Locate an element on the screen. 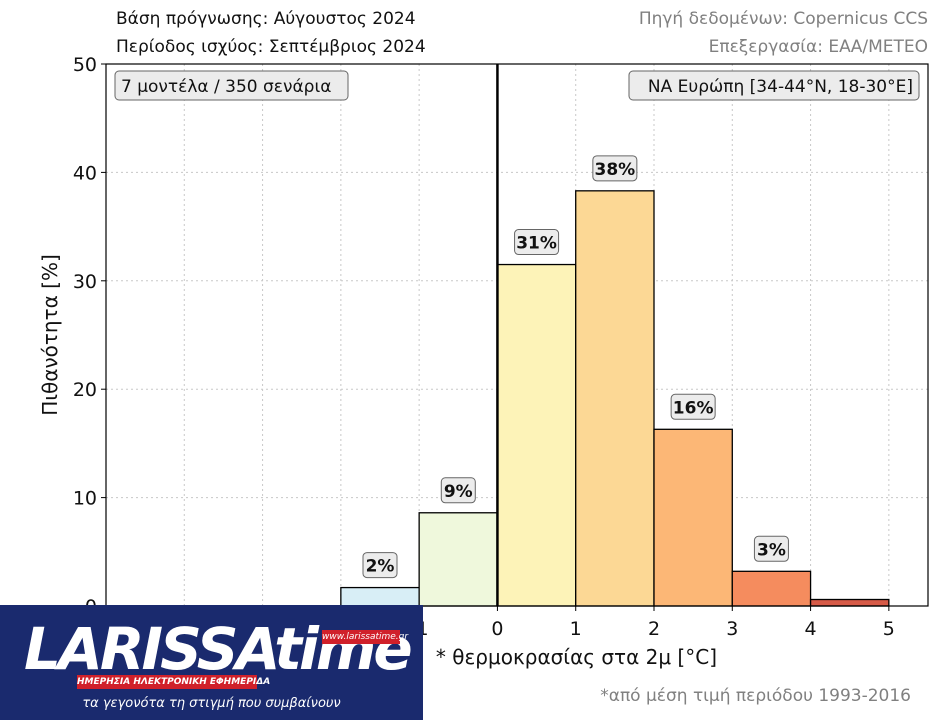  x-tick-label: 0 is located at coordinates (497, 629).